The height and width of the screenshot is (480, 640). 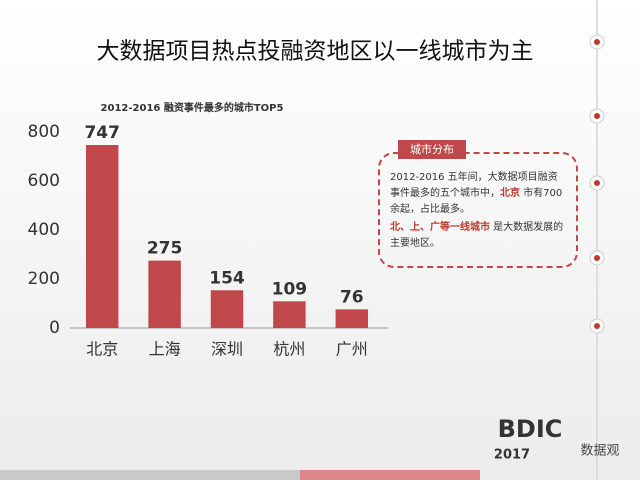 I want to click on y-tick-label: 200, so click(x=44, y=279).